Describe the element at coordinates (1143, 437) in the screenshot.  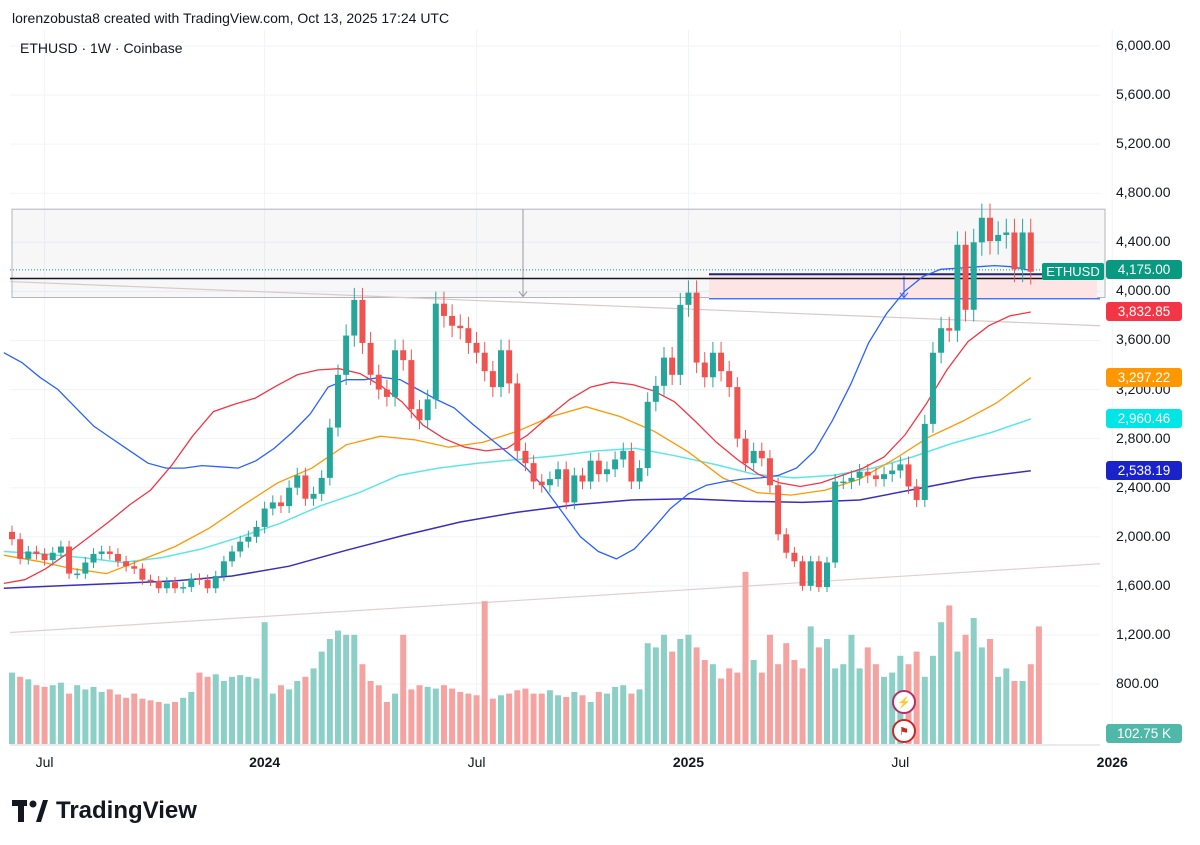
I see `price-tick-label: 2,800.00` at that location.